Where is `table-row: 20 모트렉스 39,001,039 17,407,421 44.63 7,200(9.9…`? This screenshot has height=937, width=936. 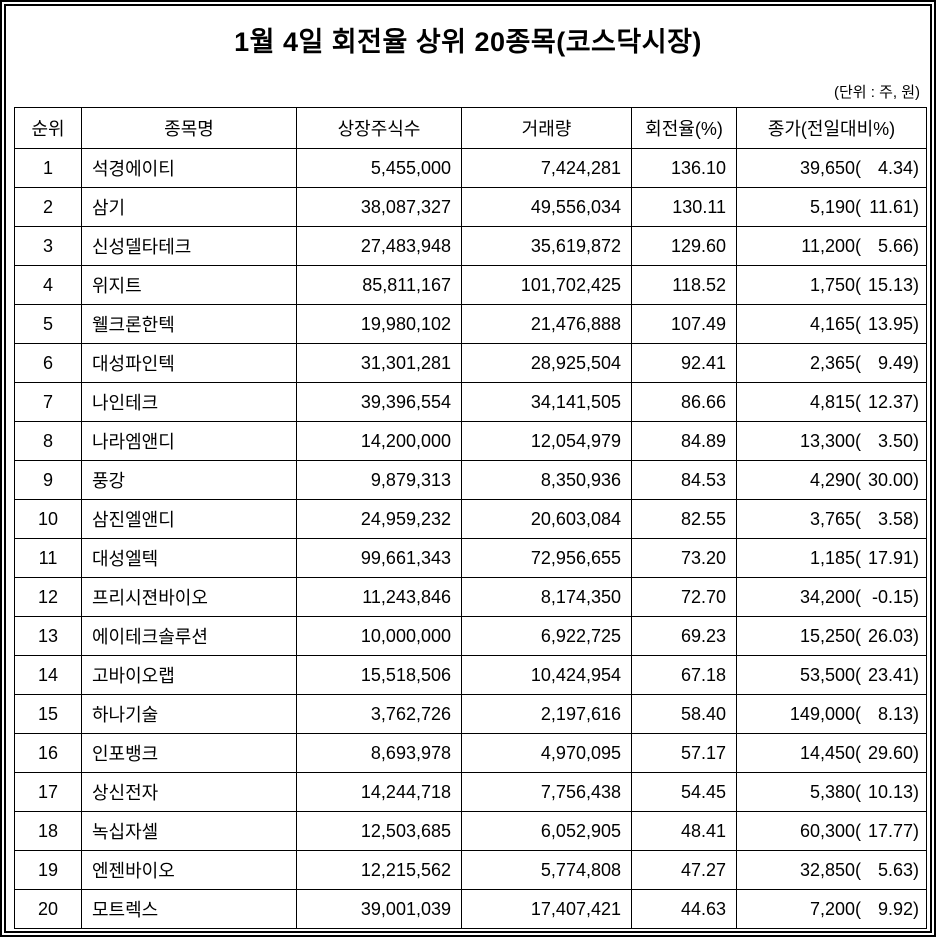
table-row: 20 모트렉스 39,001,039 17,407,421 44.63 7,200(9.9… is located at coordinates (470, 909).